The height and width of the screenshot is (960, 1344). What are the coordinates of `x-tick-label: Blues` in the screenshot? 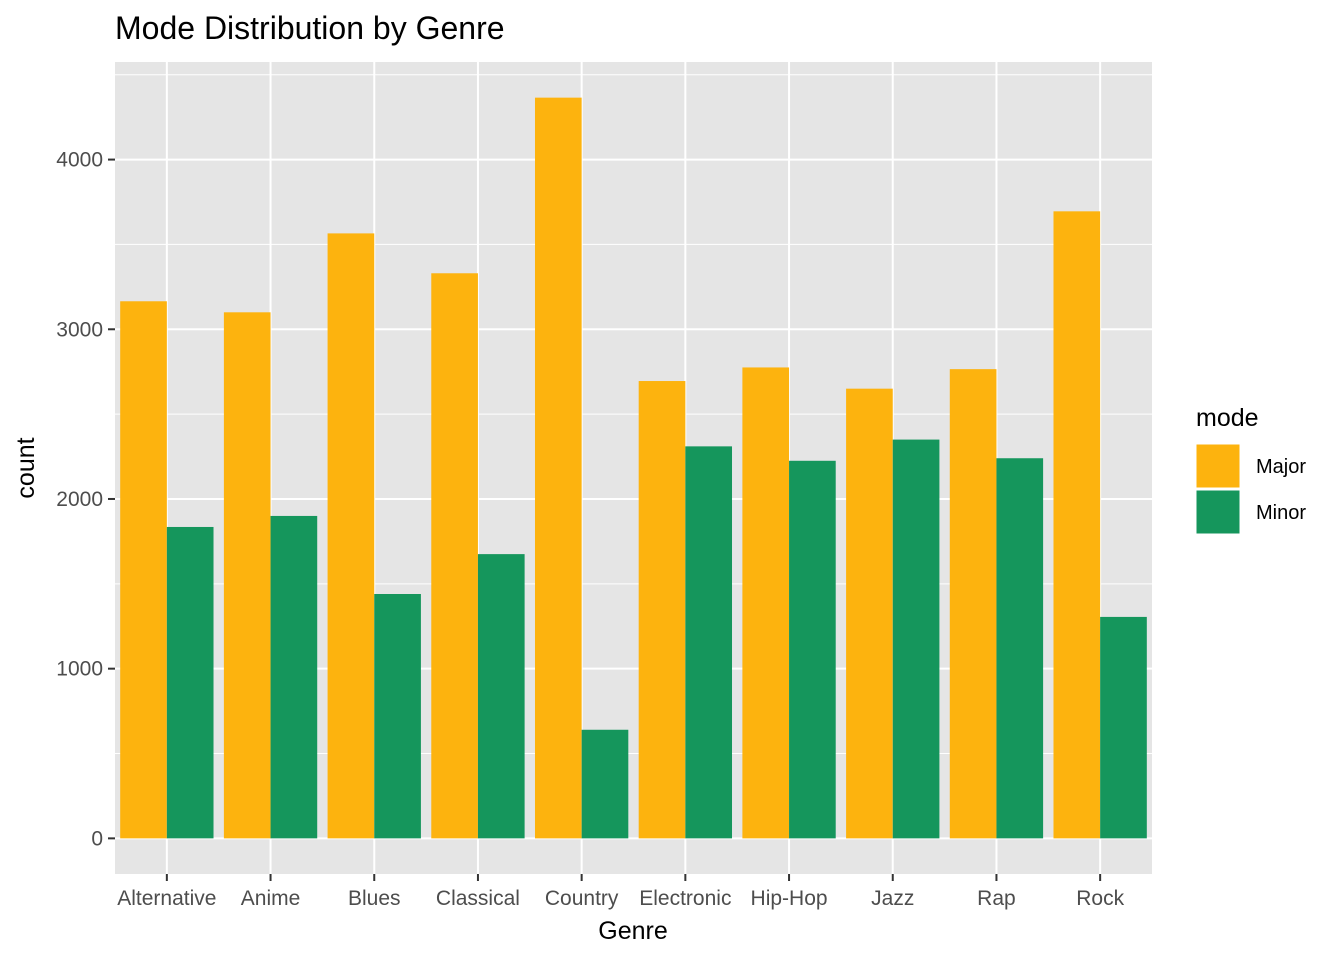 It's located at (374, 898).